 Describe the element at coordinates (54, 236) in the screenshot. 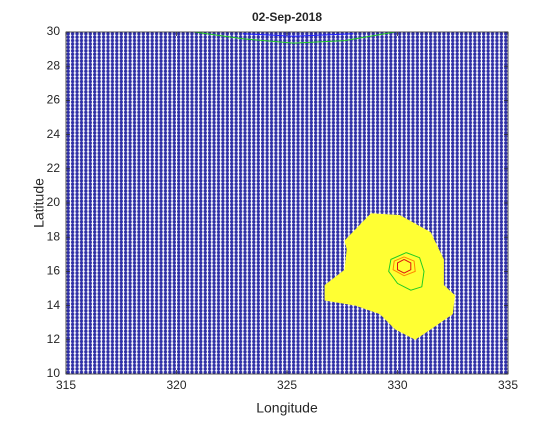

I see `y-tick-label: 18` at that location.